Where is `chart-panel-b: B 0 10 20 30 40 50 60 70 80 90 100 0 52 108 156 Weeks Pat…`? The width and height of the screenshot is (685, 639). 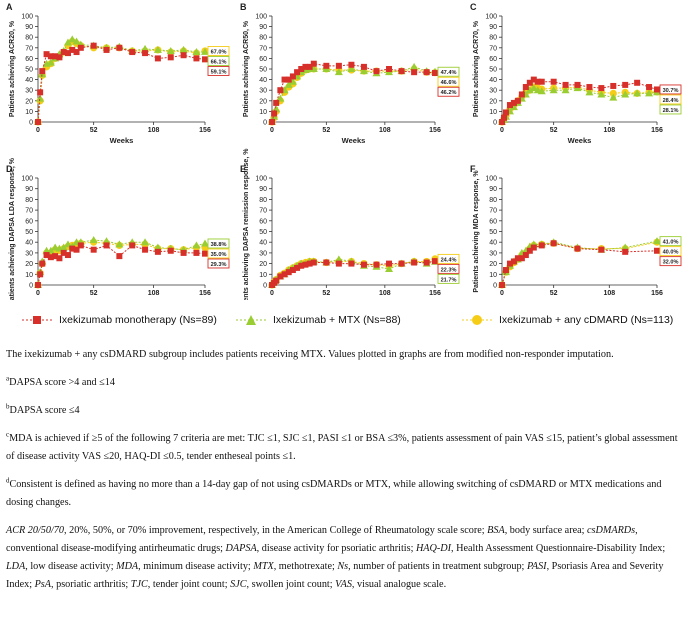
chart-panel-b: B 0 10 20 30 40 50 60 70 80 90 100 0 52 108 156 Weeks Pat… is located at coordinates (350, 73).